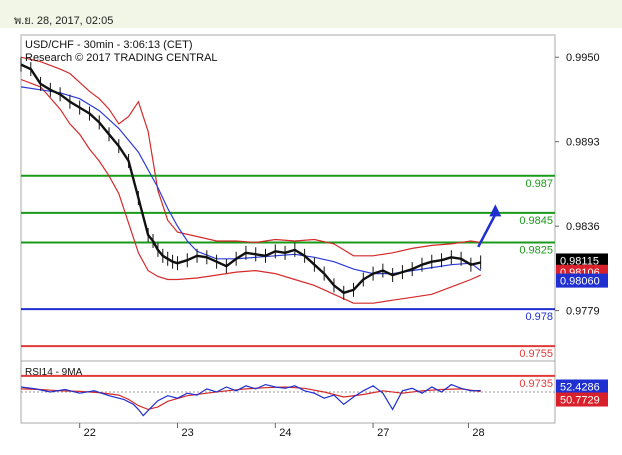 This screenshot has height=455, width=622. What do you see at coordinates (121, 58) in the screenshot?
I see `chart-subtitle: Research © 2017 TRADING CENTRAL` at bounding box center [121, 58].